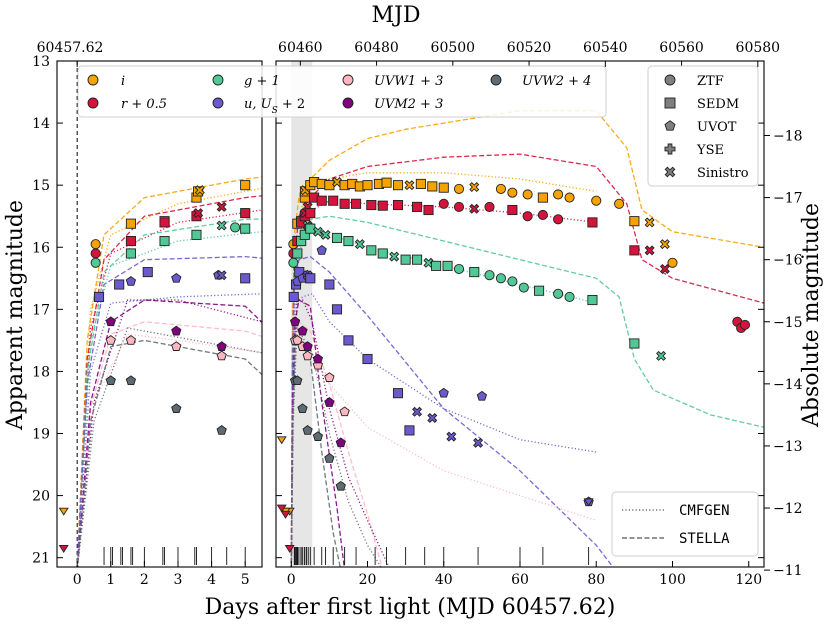 The width and height of the screenshot is (831, 627). What do you see at coordinates (348, 80) in the screenshot?
I see `legend-swatch-uvw1` at bounding box center [348, 80].